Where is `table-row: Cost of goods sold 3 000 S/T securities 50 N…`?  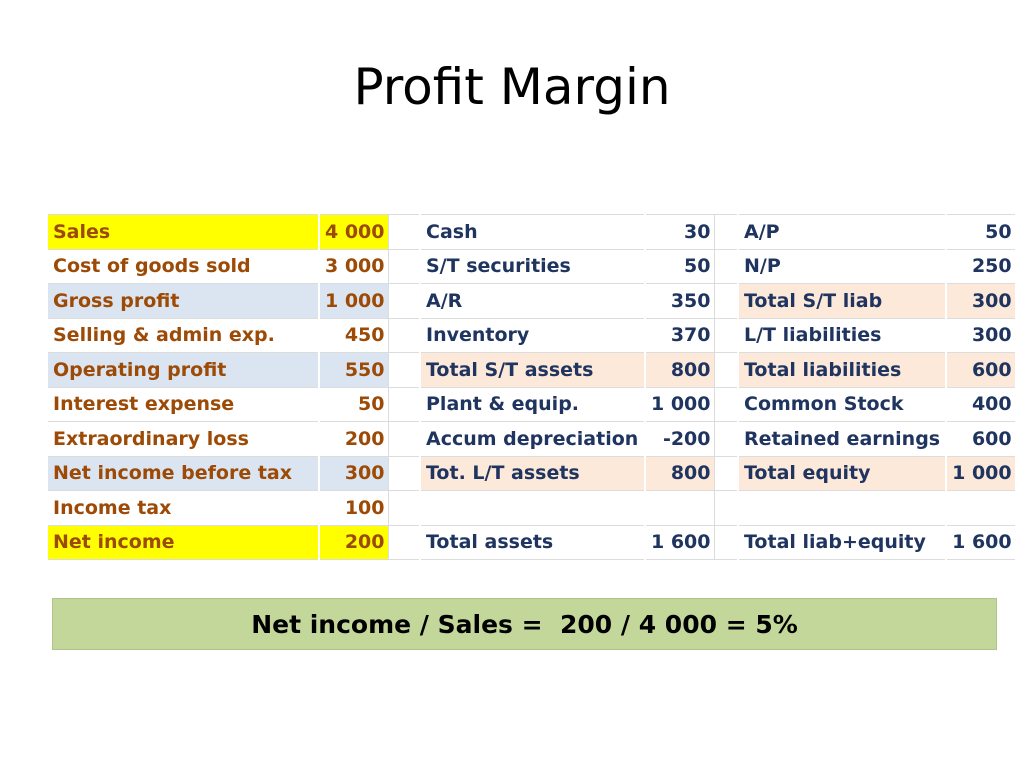
table-row: Cost of goods sold 3 000 S/T securities 50 N… is located at coordinates (530, 266).